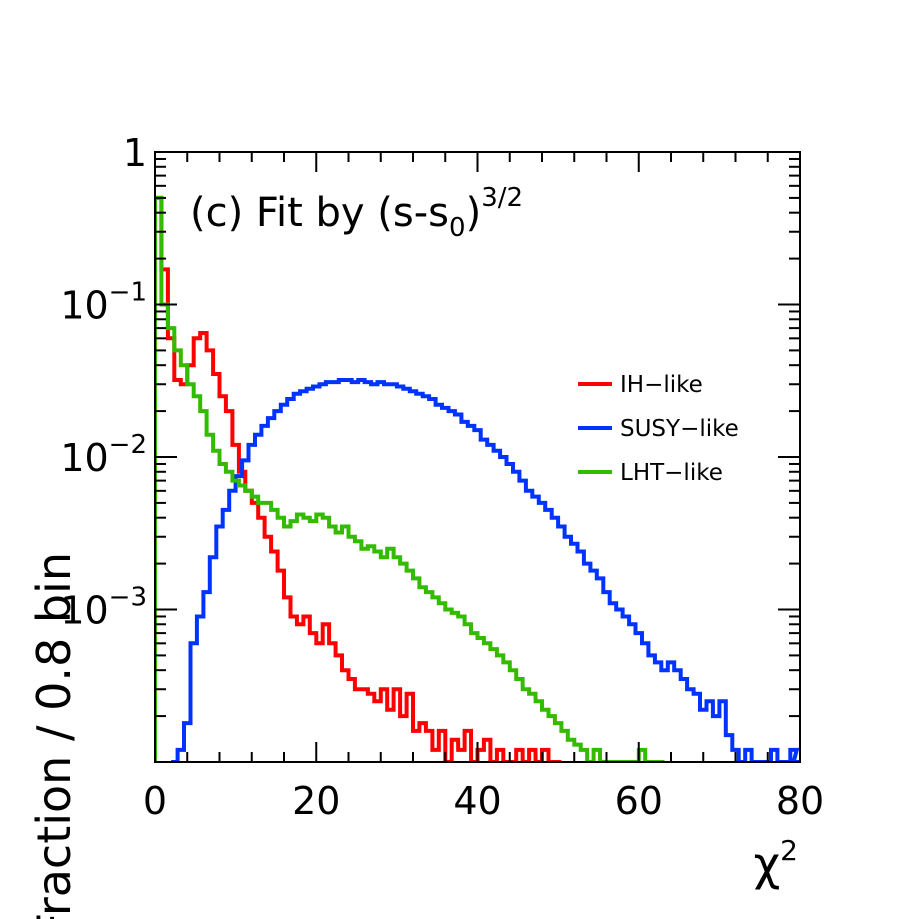  What do you see at coordinates (789, 850) in the screenshot?
I see `x-axis-title-sup: 2` at bounding box center [789, 850].